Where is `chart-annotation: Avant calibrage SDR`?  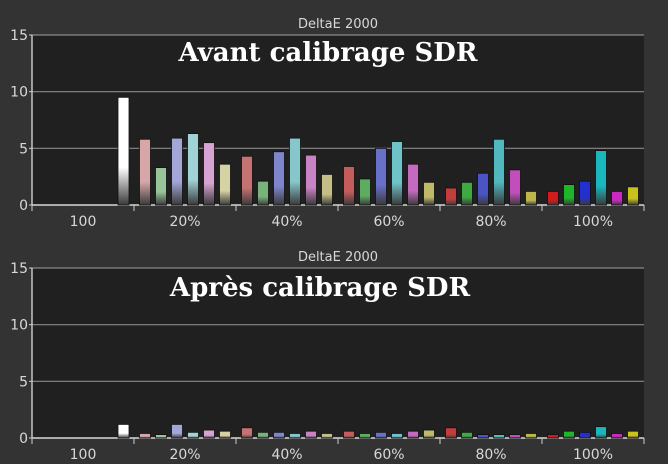 chart-annotation: Avant calibrage SDR is located at coordinates (328, 53).